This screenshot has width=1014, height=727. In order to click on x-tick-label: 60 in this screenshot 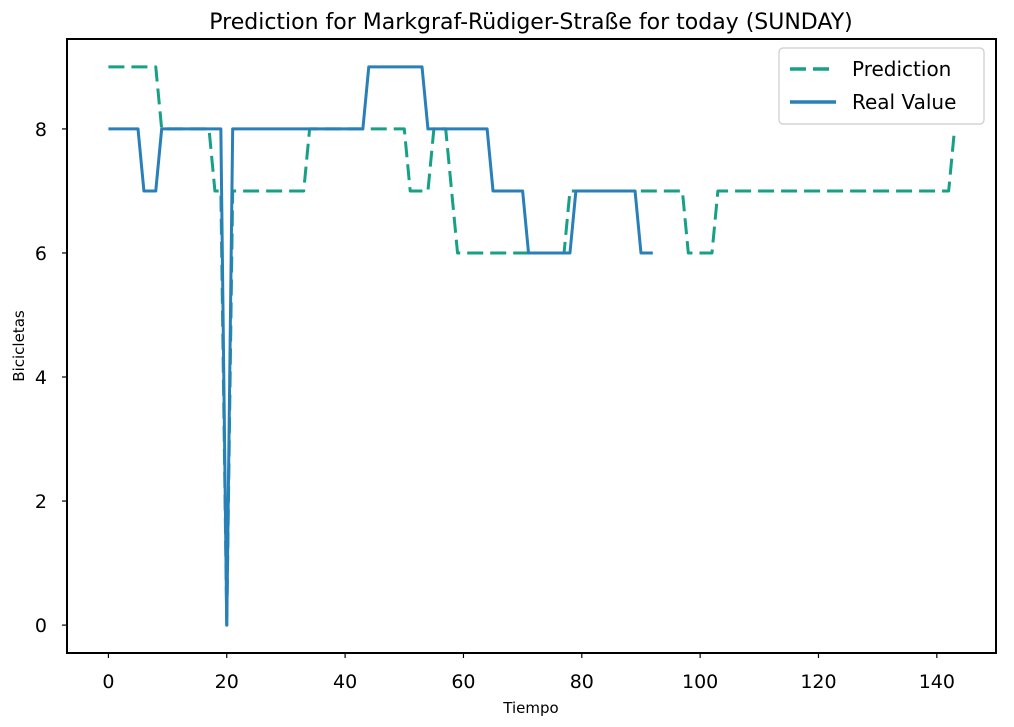, I will do `click(463, 682)`.